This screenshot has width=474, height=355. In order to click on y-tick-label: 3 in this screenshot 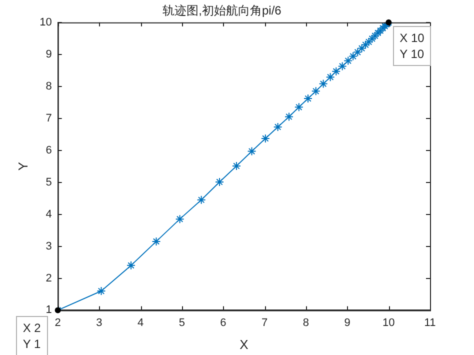, I will do `click(49, 246)`.